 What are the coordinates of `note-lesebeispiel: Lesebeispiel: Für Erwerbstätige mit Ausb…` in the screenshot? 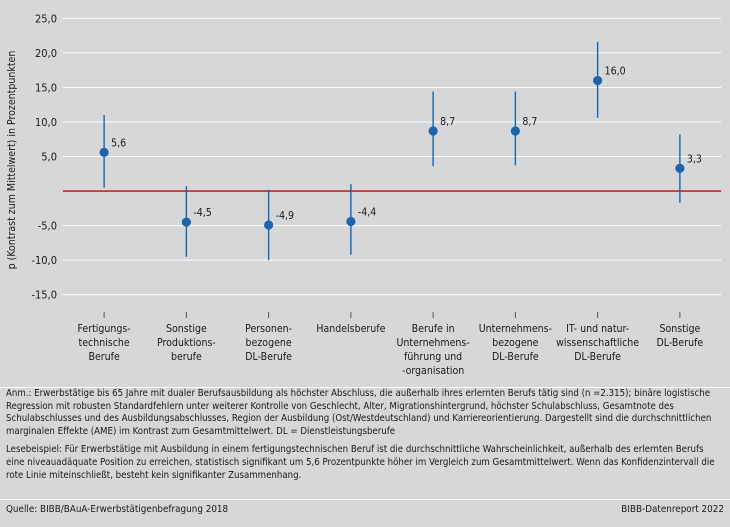 It's located at (360, 462).